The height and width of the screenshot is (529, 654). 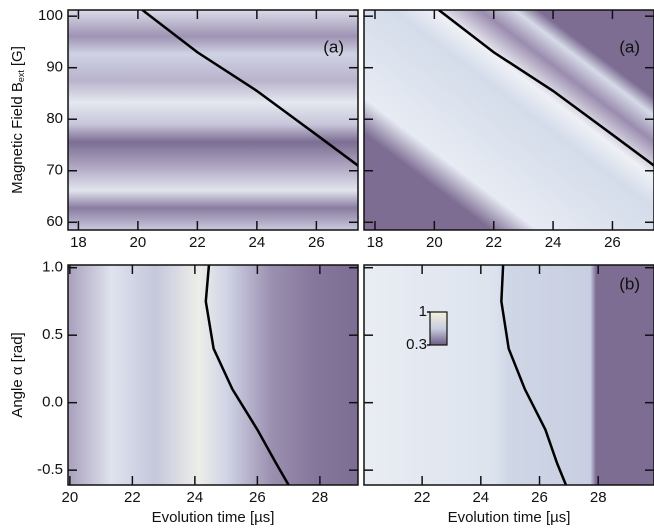 I want to click on y-axis-label: Magnetic Field Bext [G], so click(x=17, y=120).